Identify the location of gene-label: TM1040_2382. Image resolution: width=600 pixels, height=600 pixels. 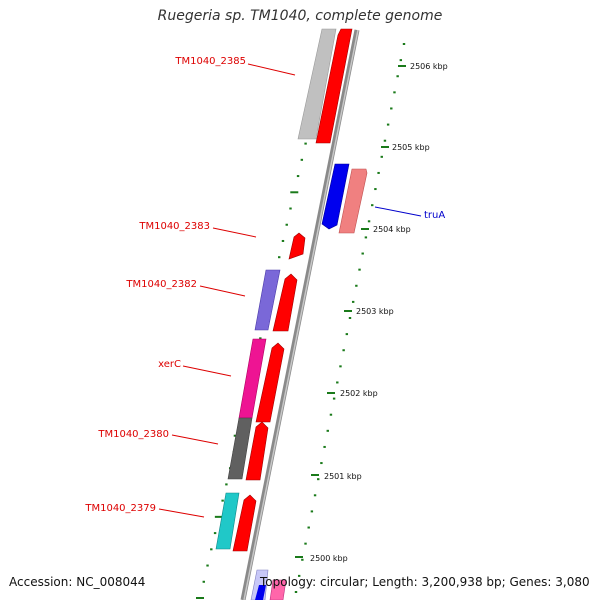
(161, 284).